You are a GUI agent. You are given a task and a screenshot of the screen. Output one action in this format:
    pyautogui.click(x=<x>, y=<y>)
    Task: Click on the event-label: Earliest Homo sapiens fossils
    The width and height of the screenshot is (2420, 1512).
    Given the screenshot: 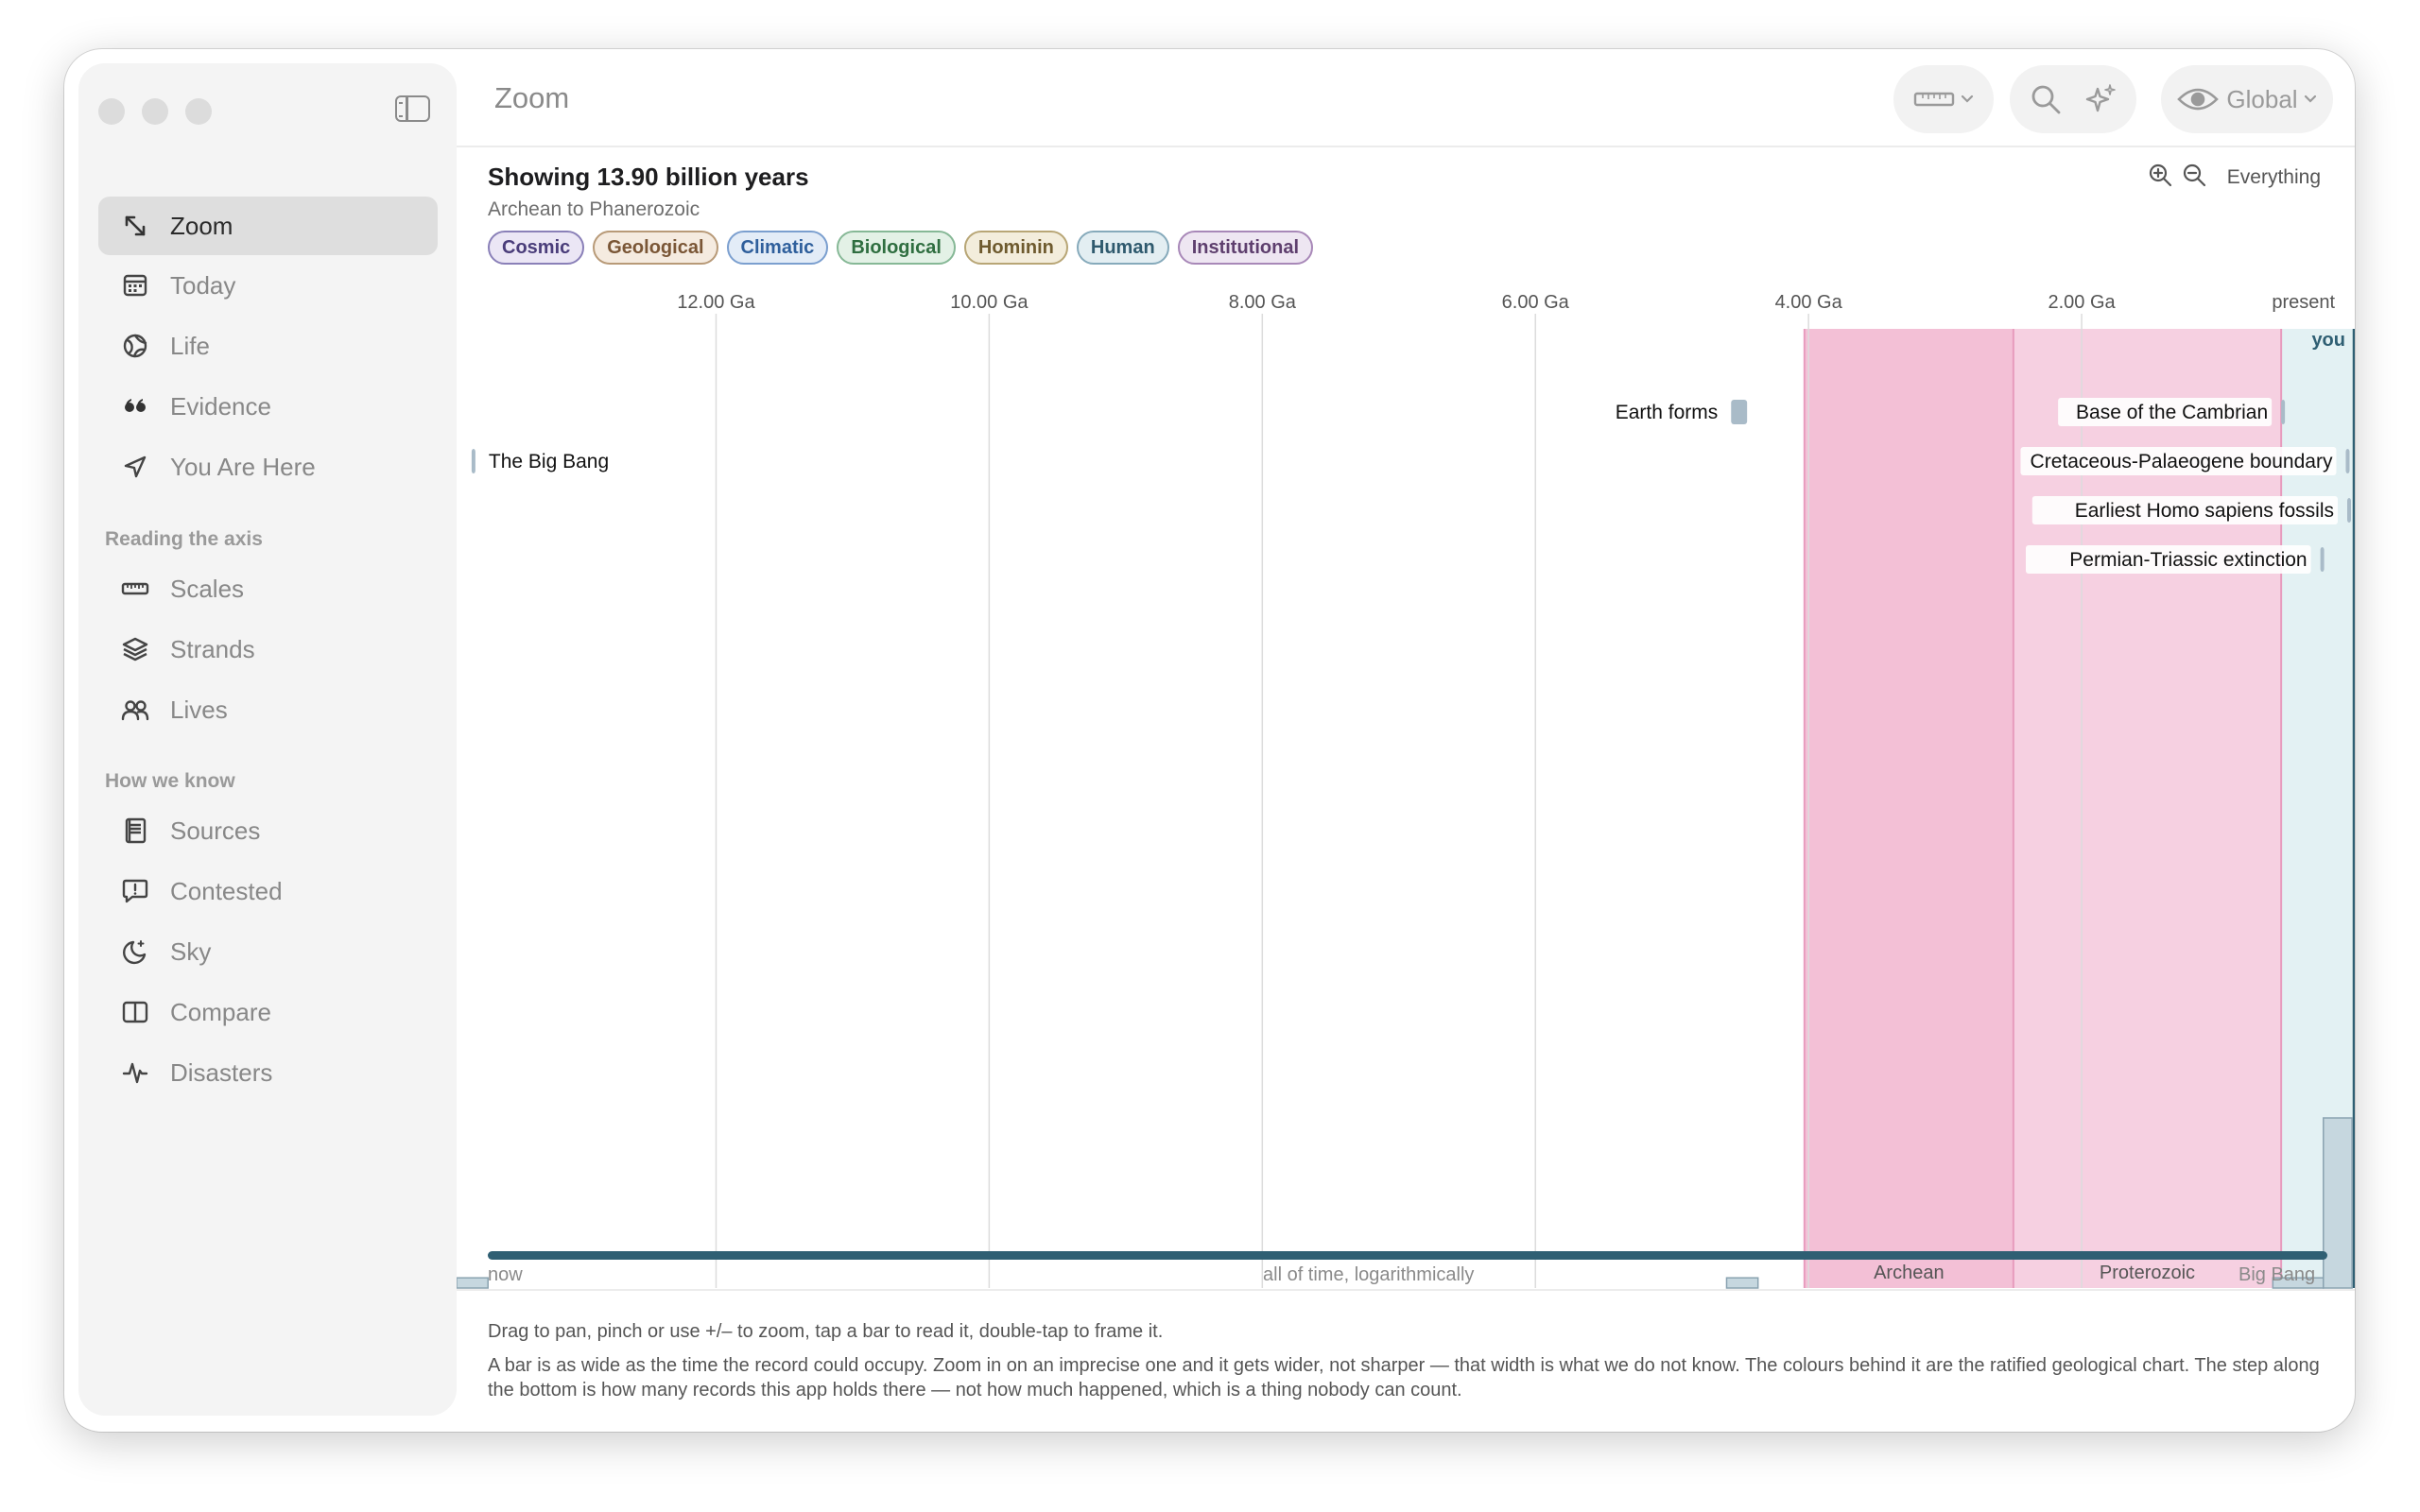 What is the action you would take?
    pyautogui.click(x=2204, y=511)
    